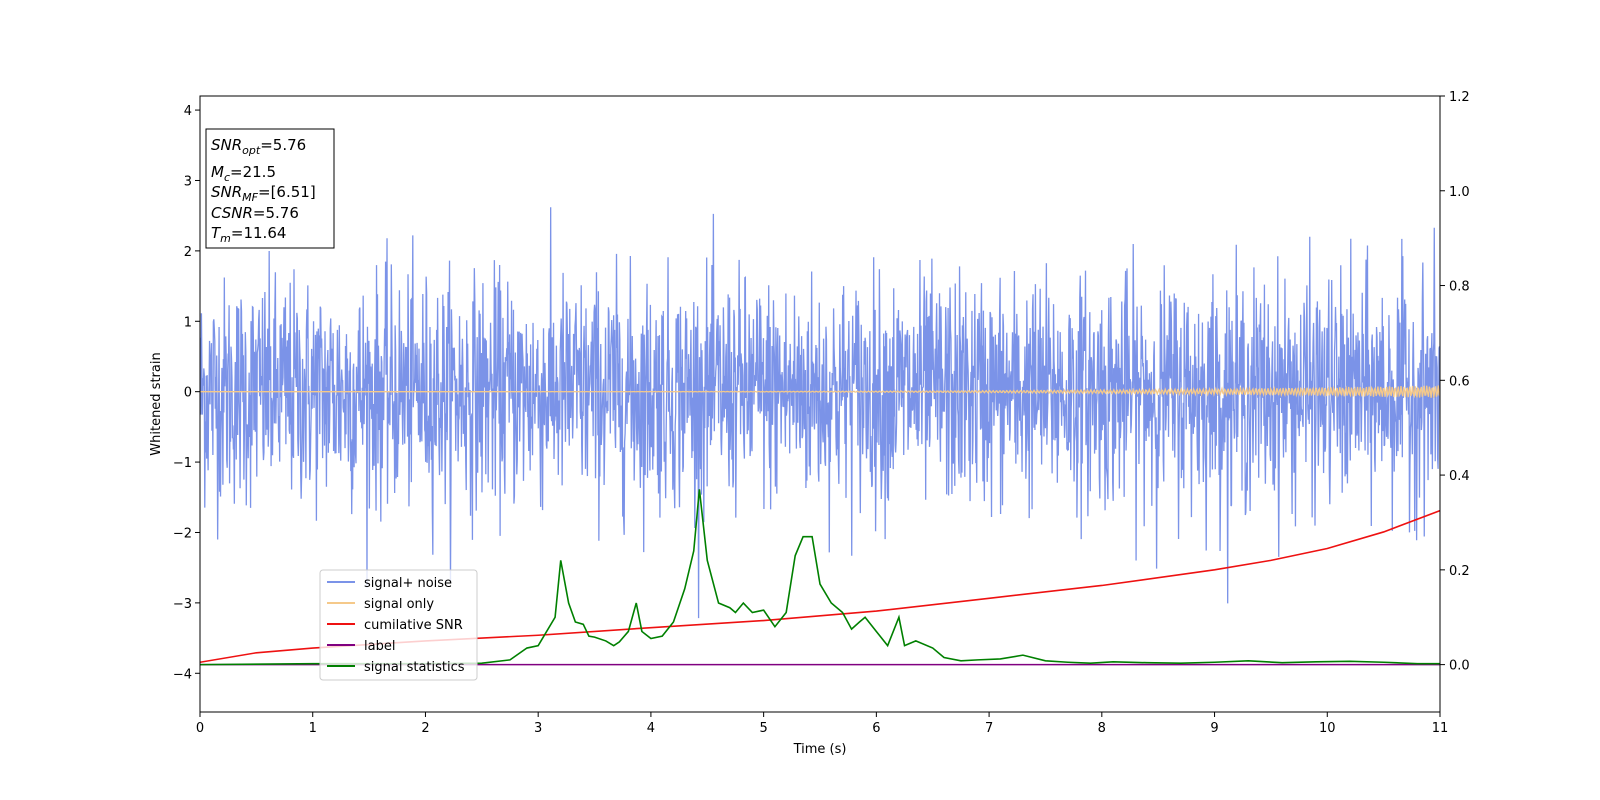 The image size is (1600, 800). What do you see at coordinates (408, 583) in the screenshot?
I see `legend-label-signal-noise: signal+ noise` at bounding box center [408, 583].